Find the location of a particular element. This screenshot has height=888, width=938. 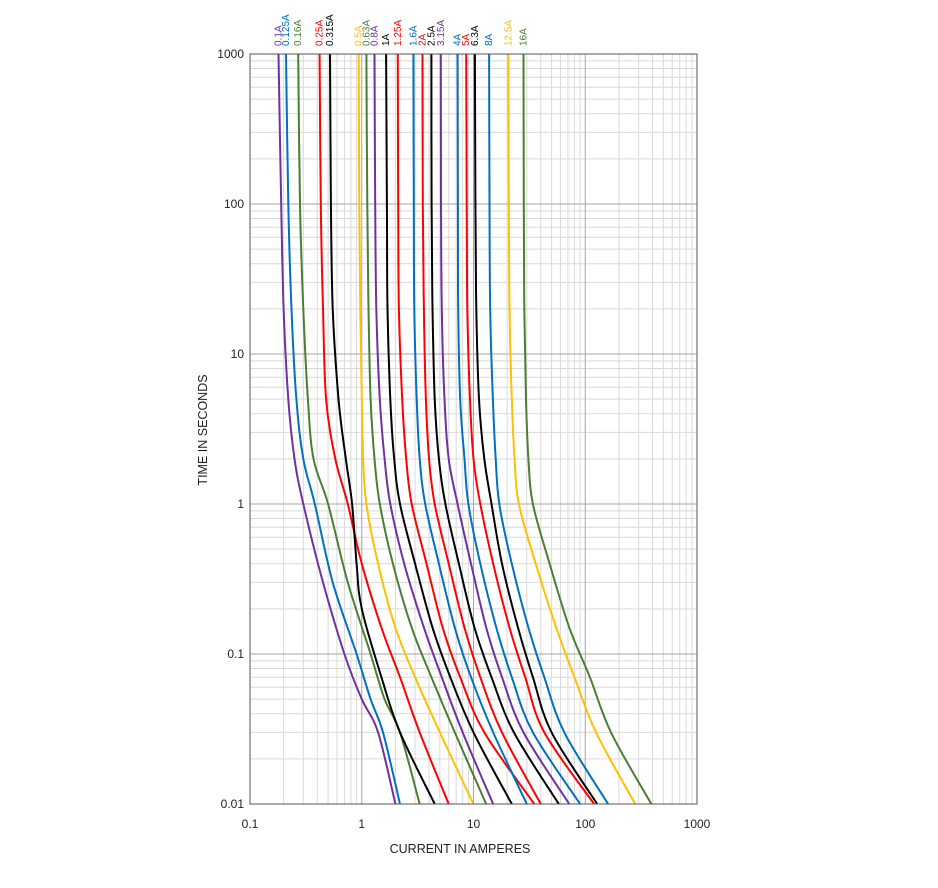

x-tick-label: 10 is located at coordinates (474, 824).